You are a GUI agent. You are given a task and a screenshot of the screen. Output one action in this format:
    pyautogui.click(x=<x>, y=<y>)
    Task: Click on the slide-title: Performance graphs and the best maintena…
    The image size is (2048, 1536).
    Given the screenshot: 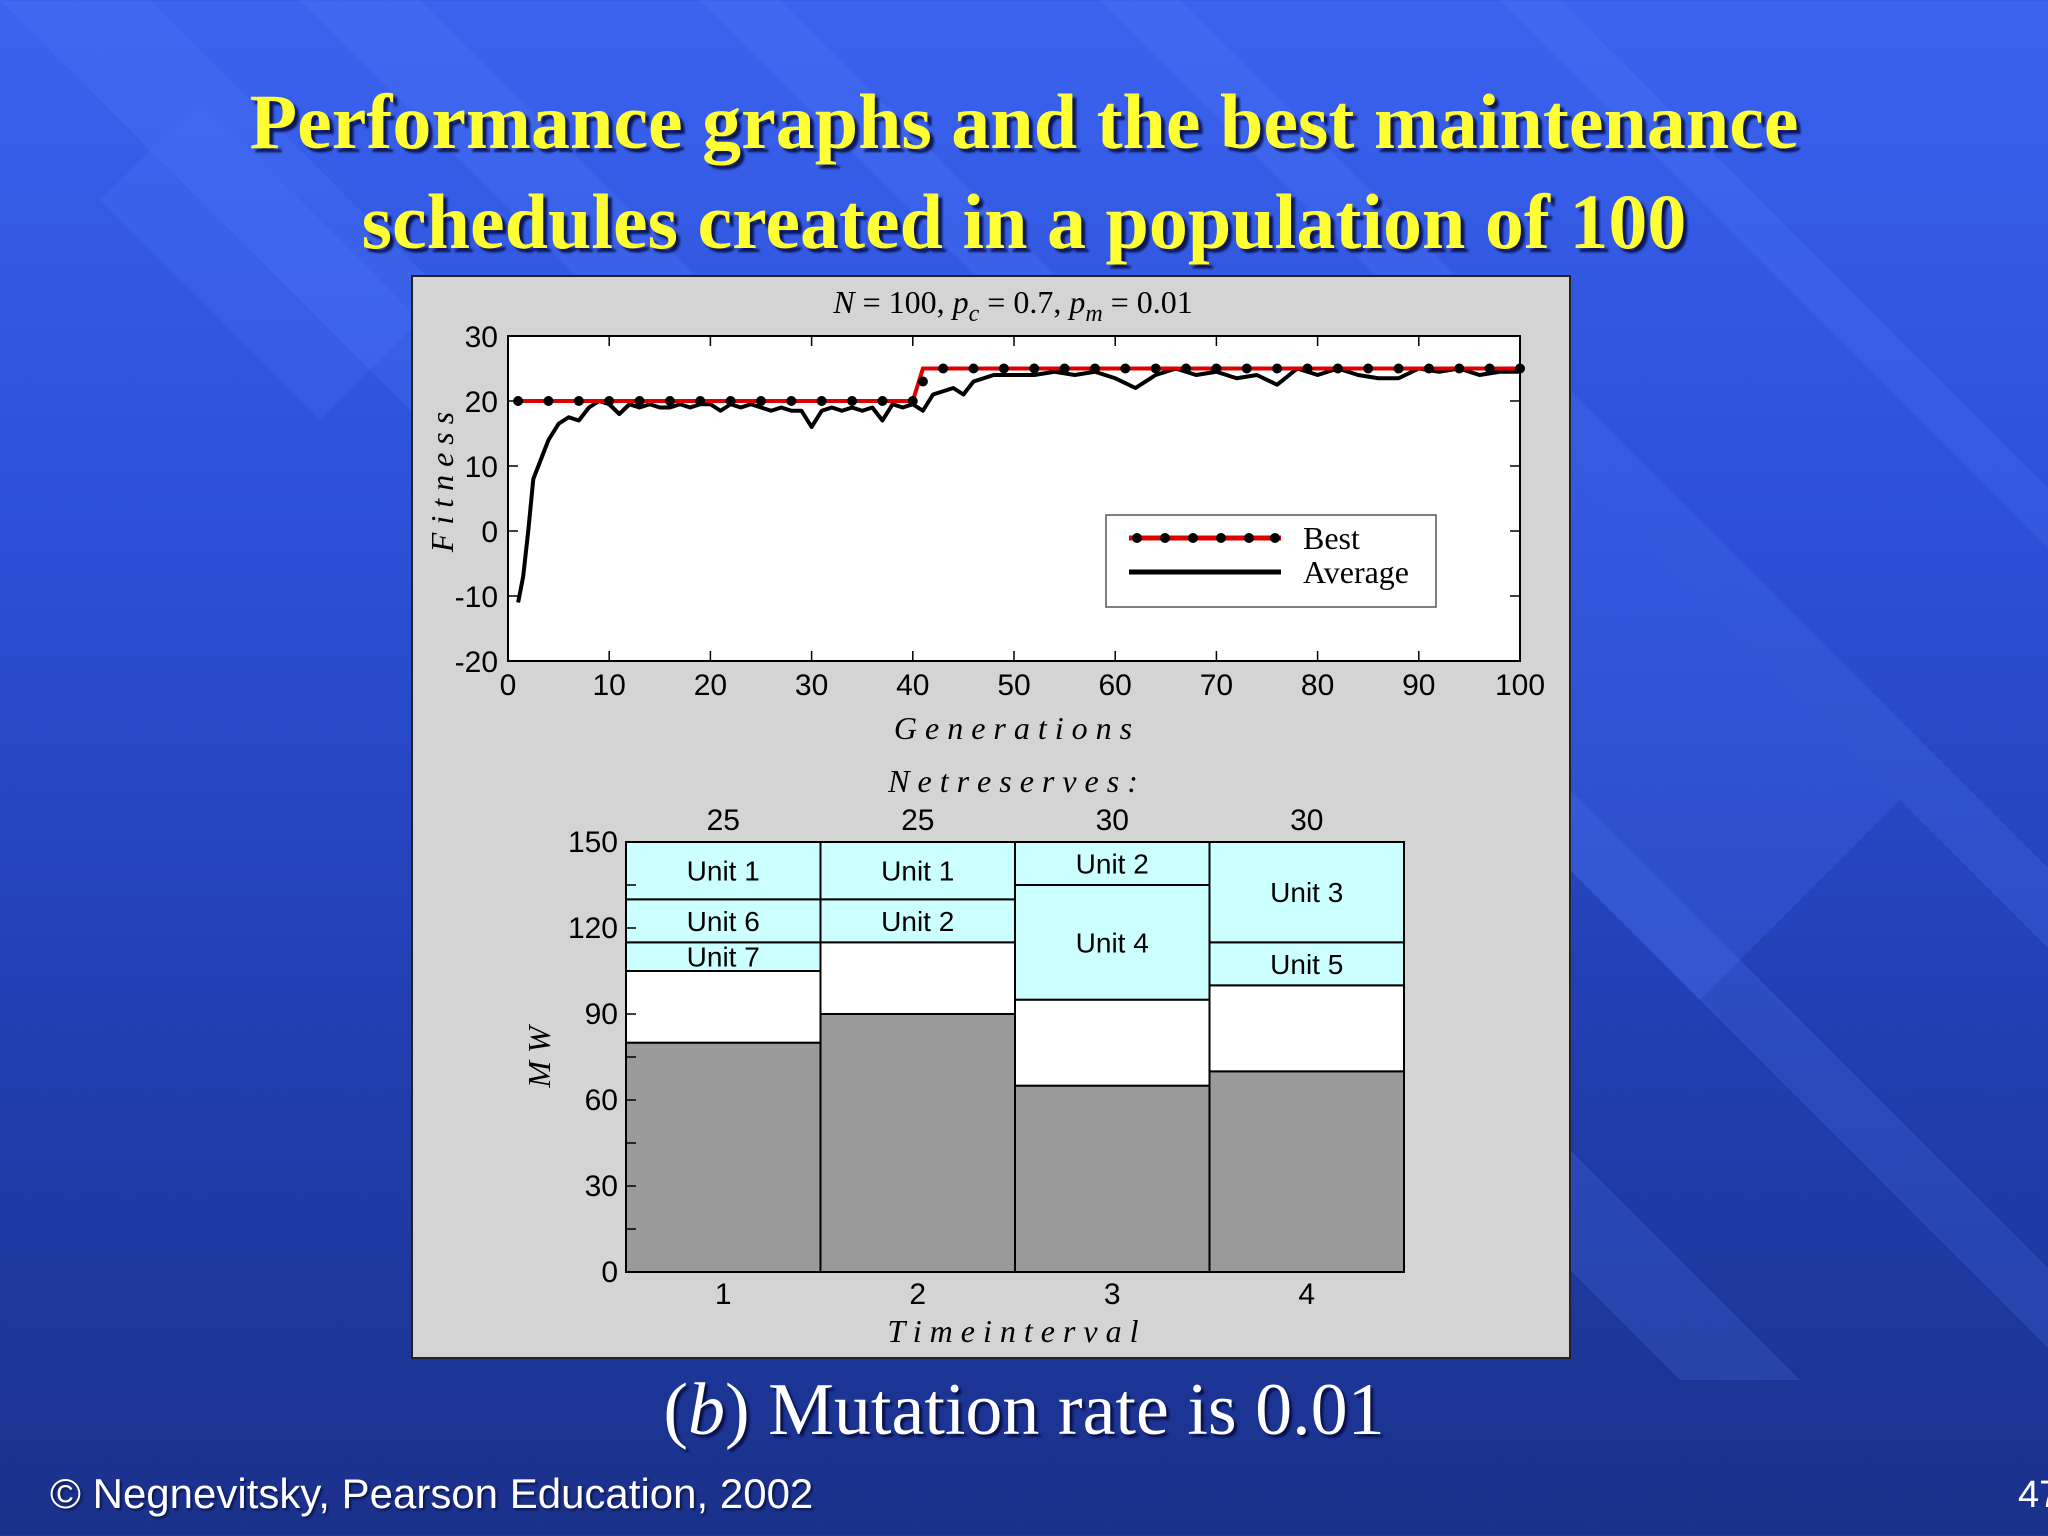 What is the action you would take?
    pyautogui.click(x=1024, y=172)
    